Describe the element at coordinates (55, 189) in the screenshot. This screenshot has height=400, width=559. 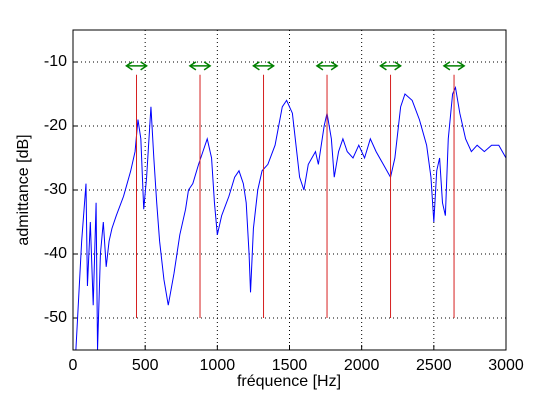
I see `y-tick-label: -30` at that location.